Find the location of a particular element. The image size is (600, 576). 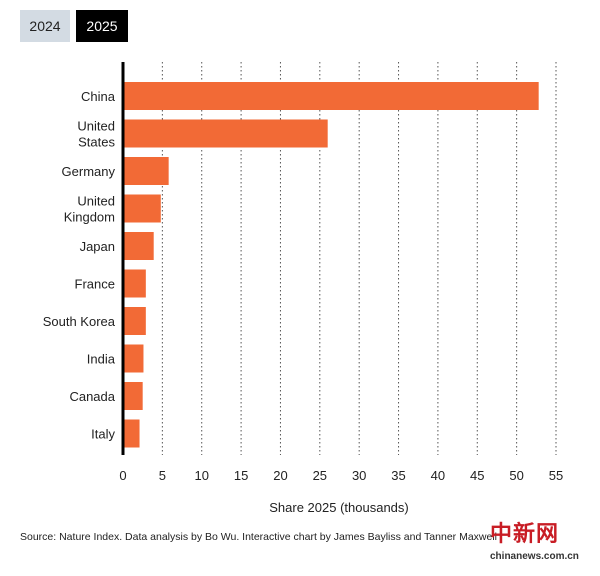

x-axis-ticks: 0 5 10 15 20 25 30 35 40 45 50 55 is located at coordinates (341, 475).